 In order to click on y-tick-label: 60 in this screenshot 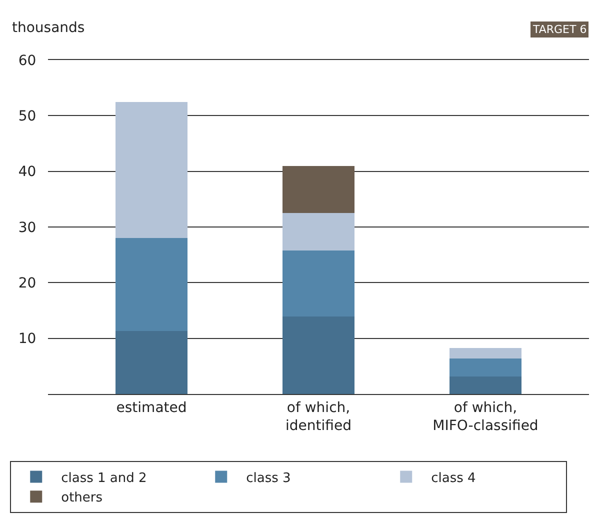, I will do `click(27, 60)`.